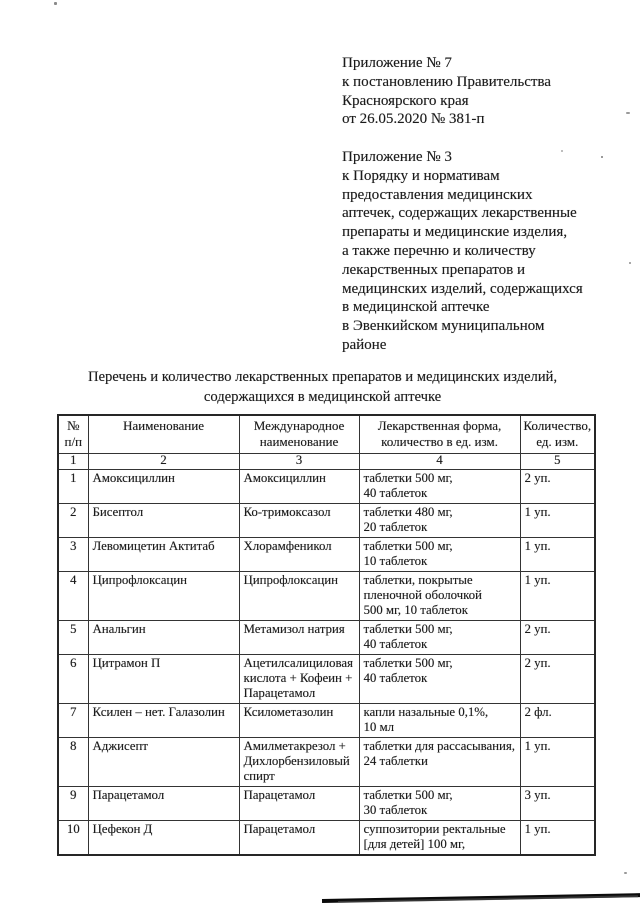 The height and width of the screenshot is (905, 640). Describe the element at coordinates (439, 761) in the screenshot. I see `cell-form-quantity: таблетки для рассасывания, 24 таблетки` at that location.